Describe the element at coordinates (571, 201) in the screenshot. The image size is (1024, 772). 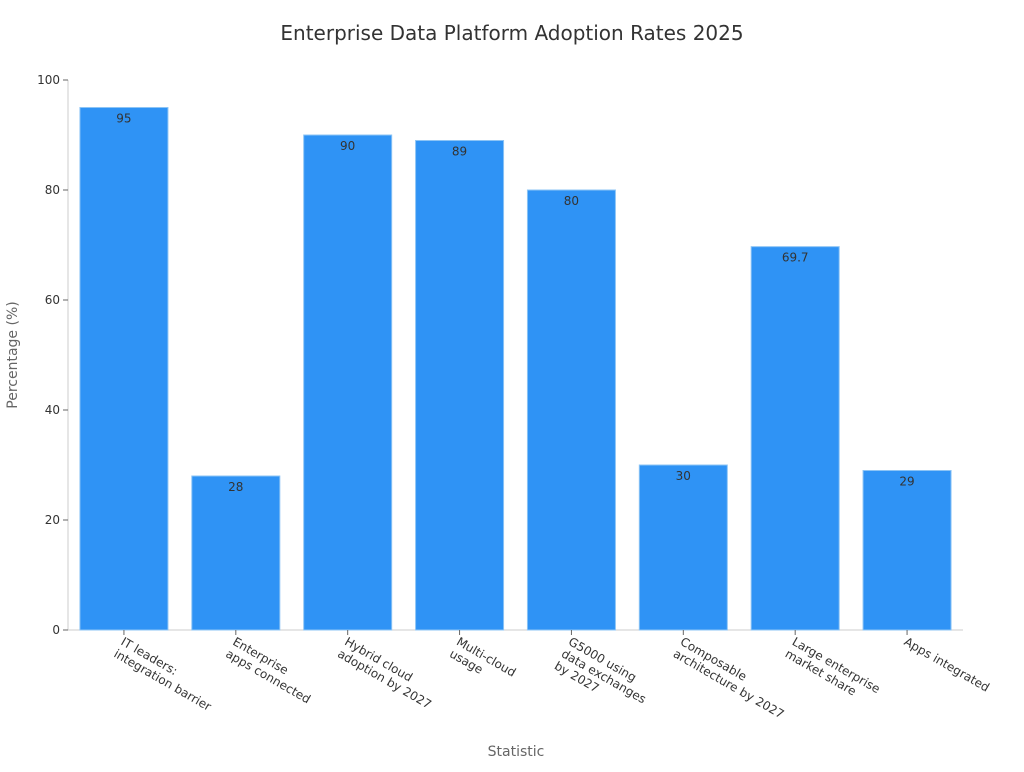
I see `data-label: 80` at that location.